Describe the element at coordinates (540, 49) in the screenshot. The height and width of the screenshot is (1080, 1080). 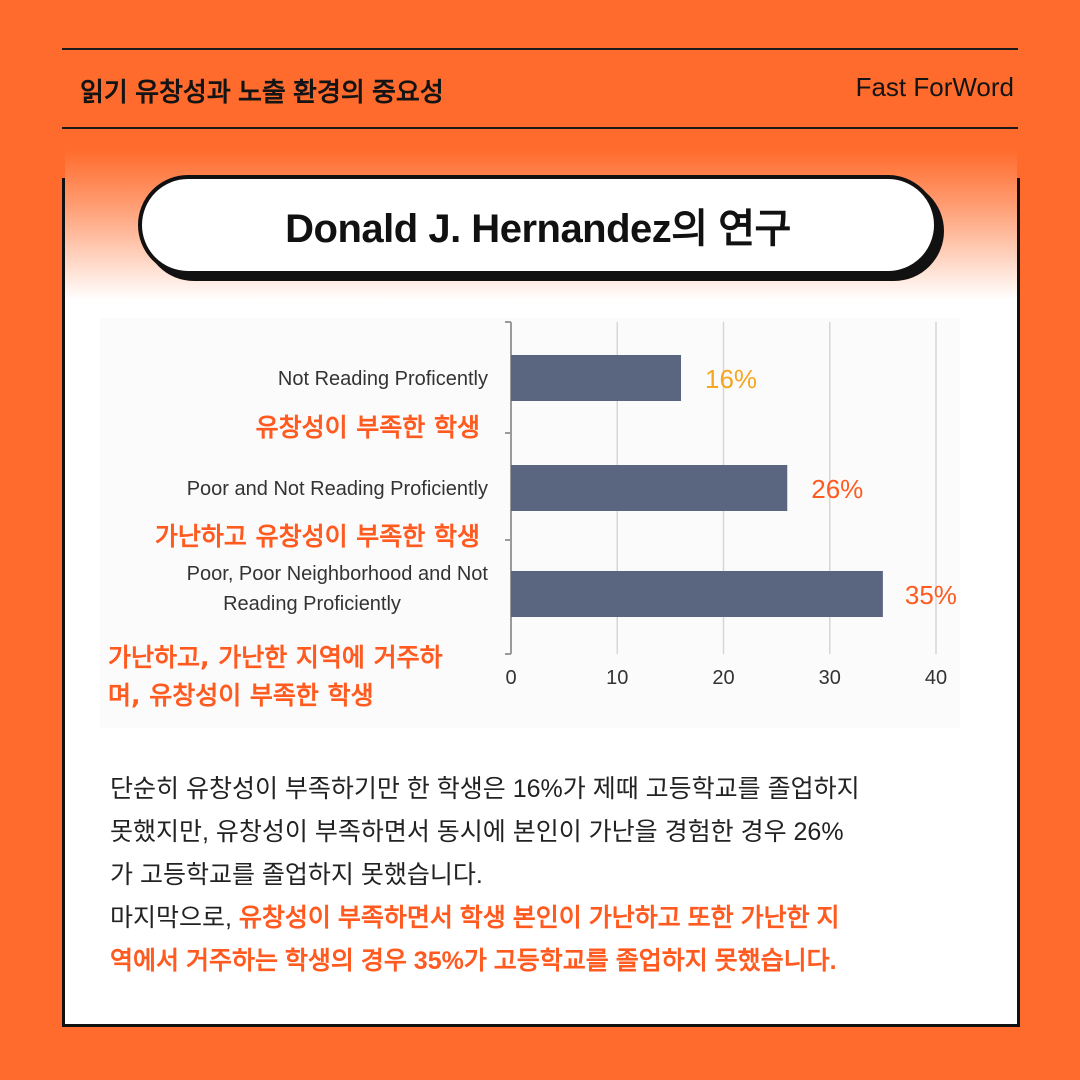
I see `header-top-rule` at that location.